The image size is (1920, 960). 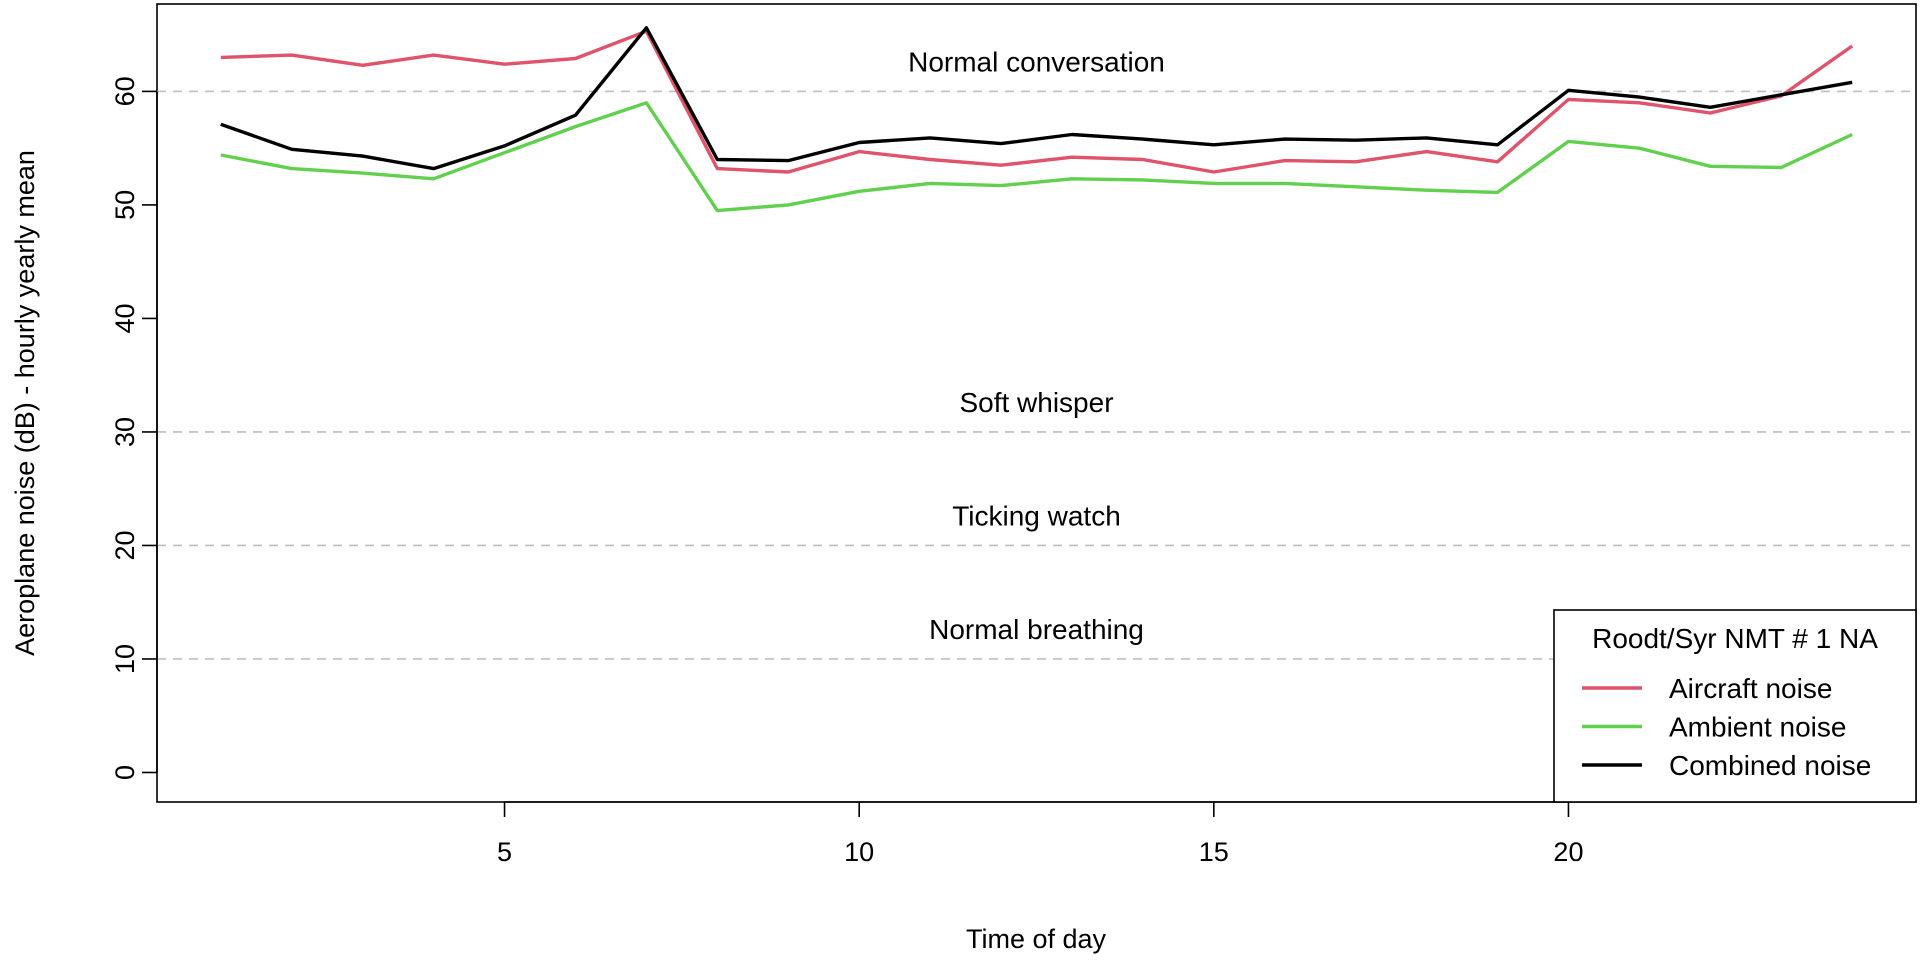 What do you see at coordinates (1214, 852) in the screenshot?
I see `x-tick-label: 15` at bounding box center [1214, 852].